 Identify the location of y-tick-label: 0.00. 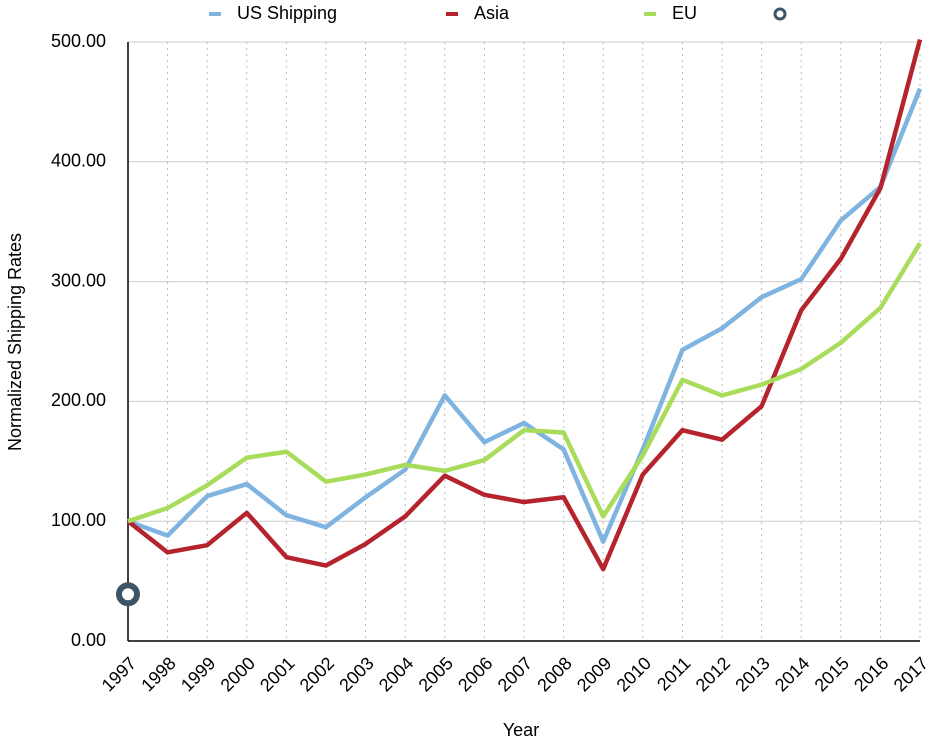
(88, 640).